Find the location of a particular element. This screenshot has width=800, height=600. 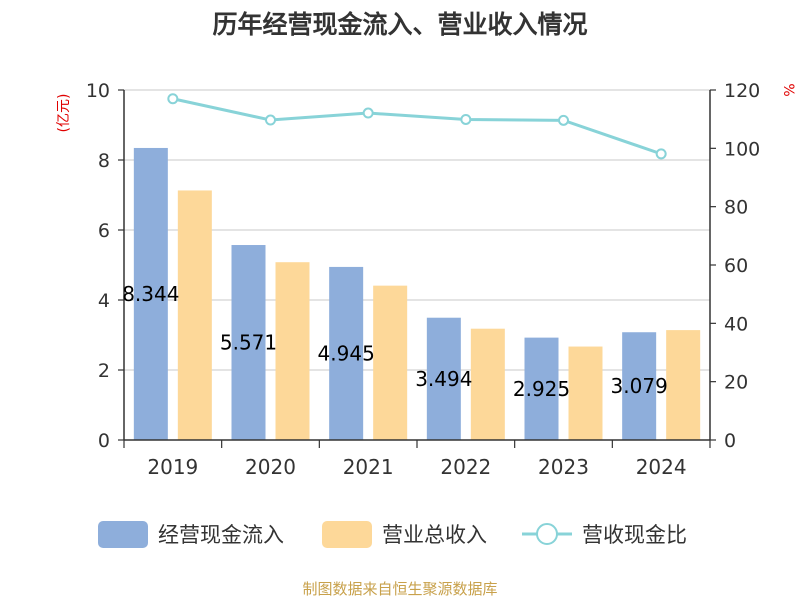

bar-data-label: 2.925 is located at coordinates (541, 389).